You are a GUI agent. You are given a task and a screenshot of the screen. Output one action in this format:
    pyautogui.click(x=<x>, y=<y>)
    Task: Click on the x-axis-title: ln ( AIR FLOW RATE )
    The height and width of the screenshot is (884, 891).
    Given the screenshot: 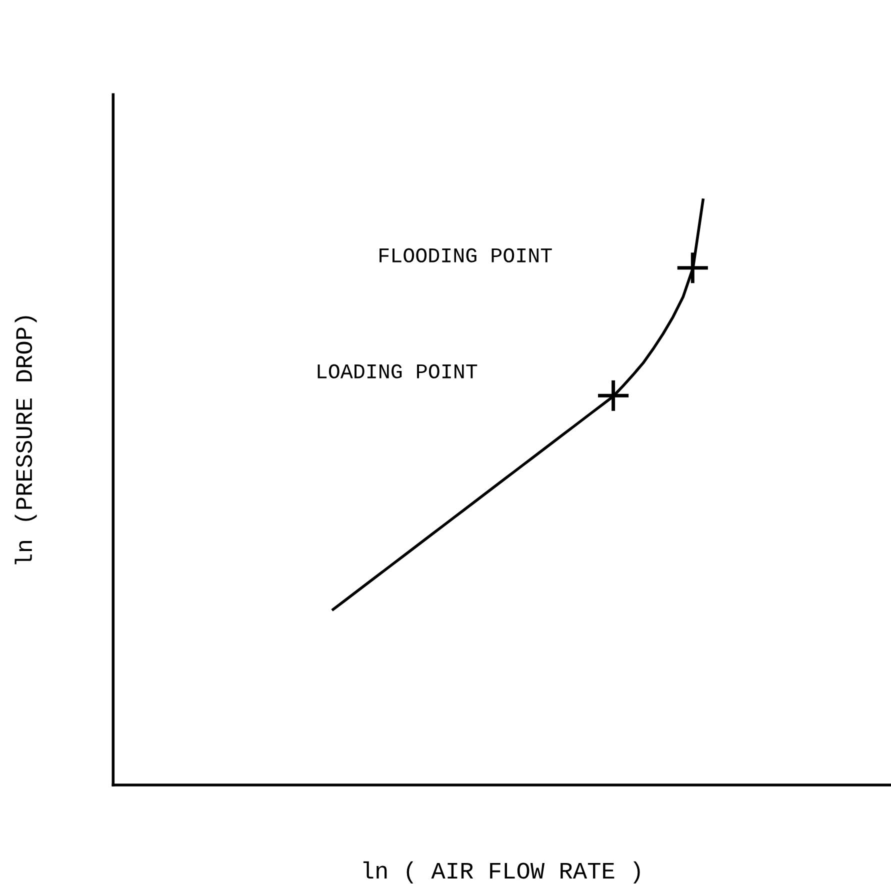 What is the action you would take?
    pyautogui.click(x=501, y=872)
    